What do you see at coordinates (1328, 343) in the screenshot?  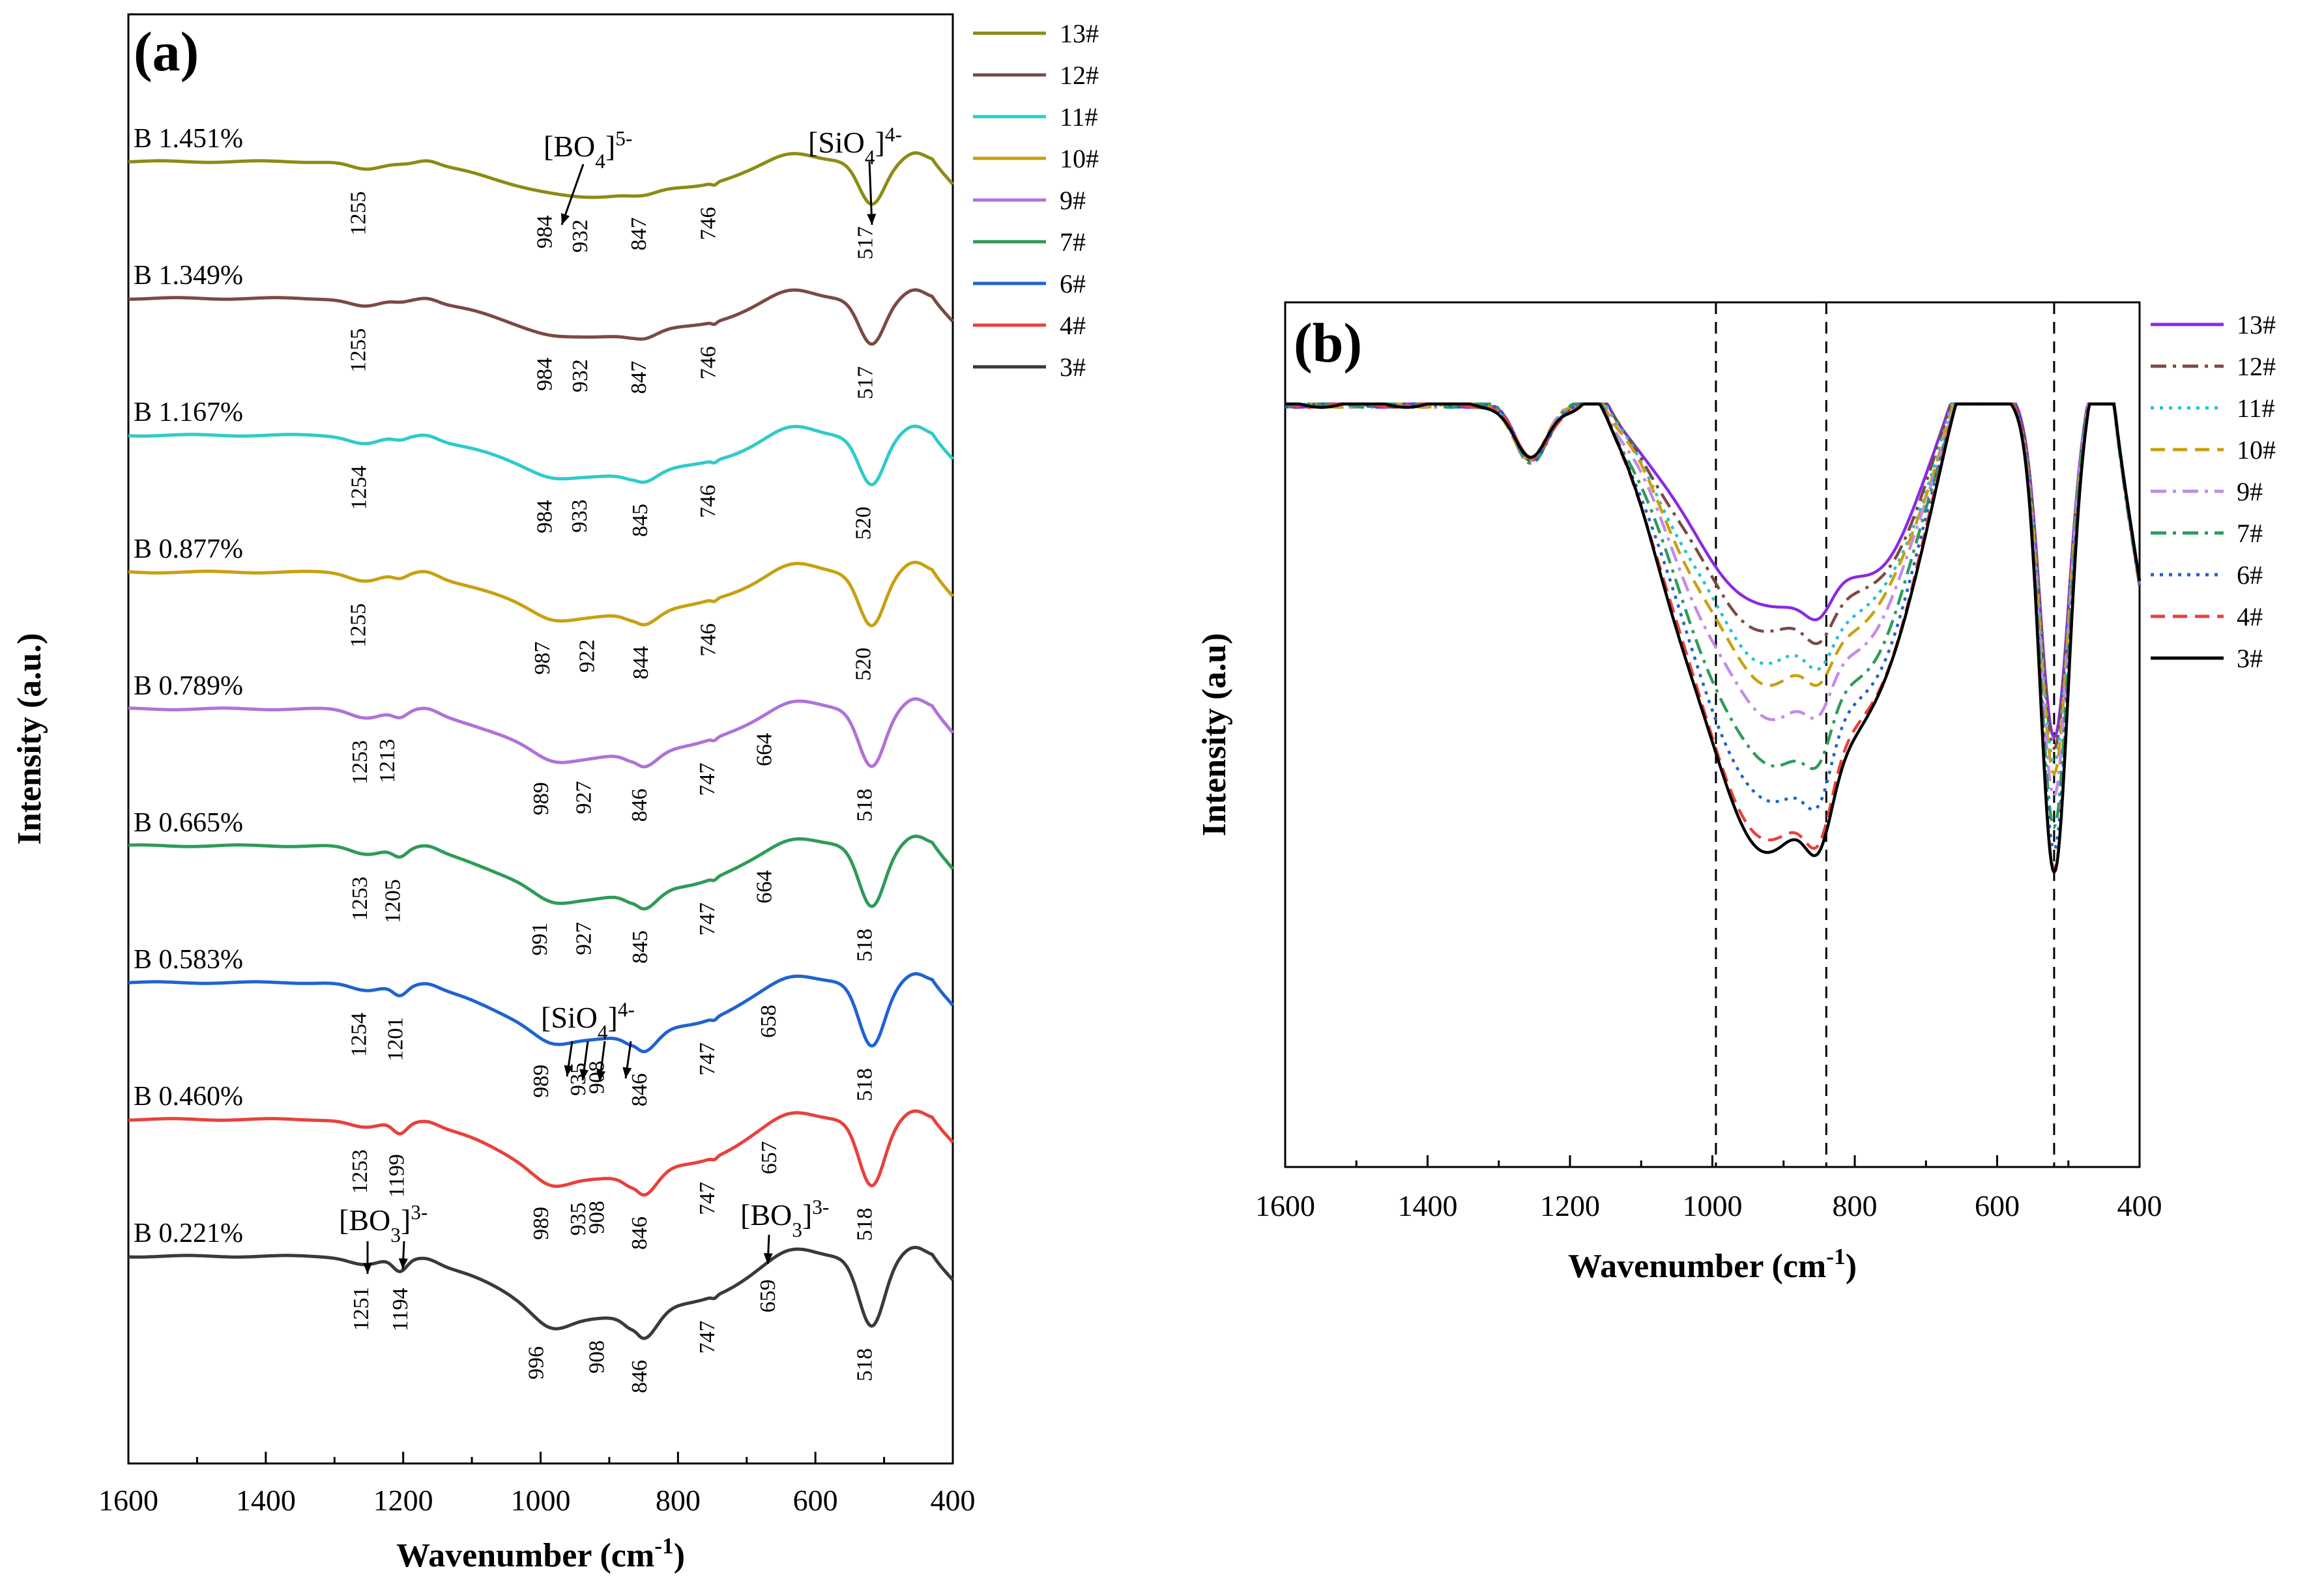 I see `panel-b-label: (b)` at bounding box center [1328, 343].